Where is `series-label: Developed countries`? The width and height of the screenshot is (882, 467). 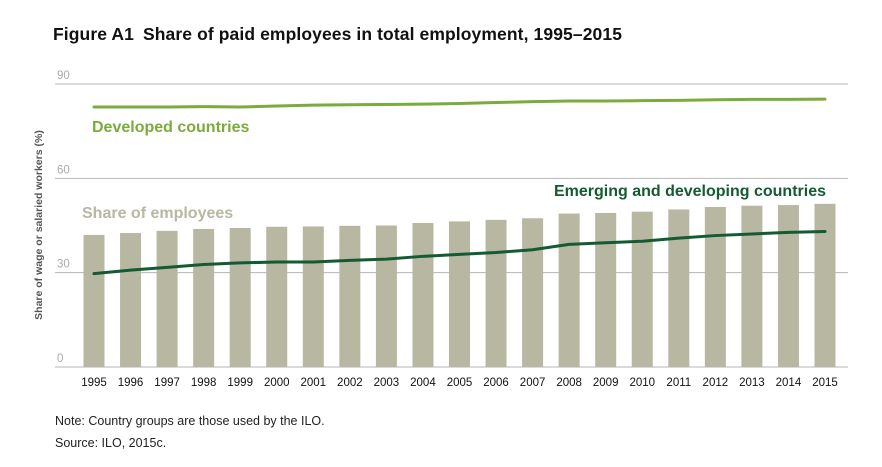
series-label: Developed countries is located at coordinates (170, 127).